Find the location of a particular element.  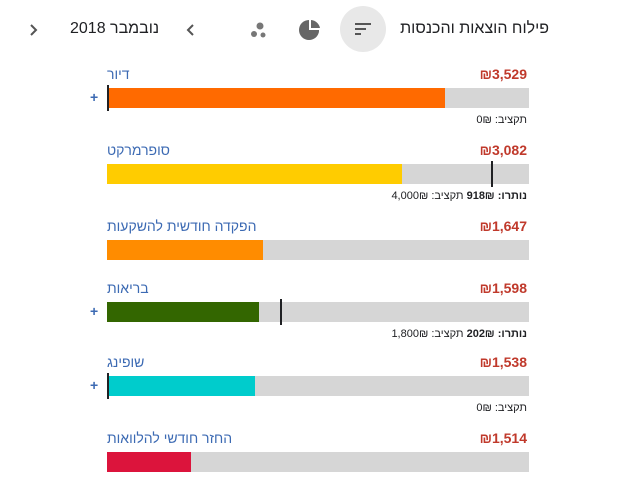

budget-info: נותרו: 202₪ תקציב: 1,800₪ is located at coordinates (459, 334).